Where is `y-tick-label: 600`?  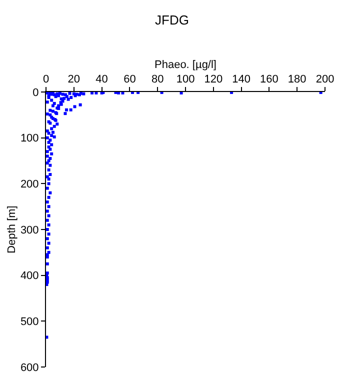 y-tick-label: 600 is located at coordinates (29, 368).